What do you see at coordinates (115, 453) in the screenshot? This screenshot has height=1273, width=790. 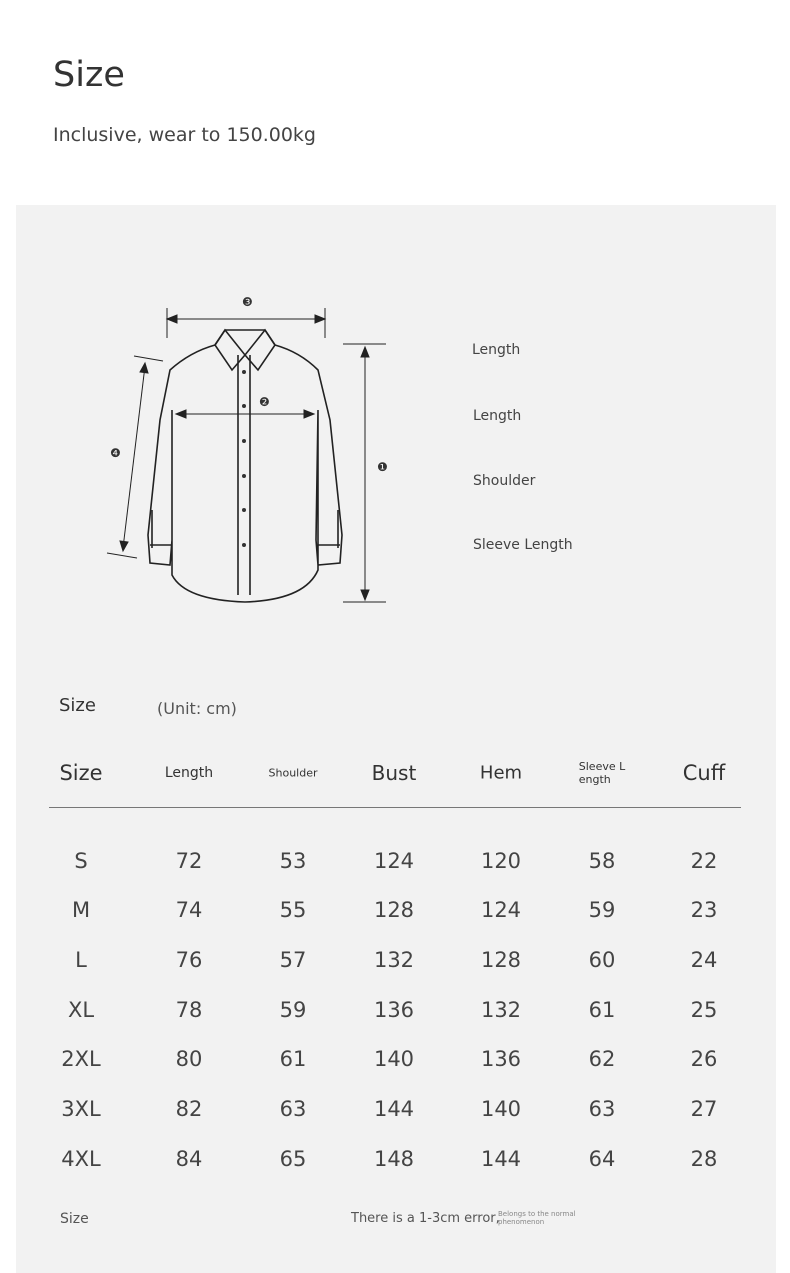 I see `marker-4: ❹` at bounding box center [115, 453].